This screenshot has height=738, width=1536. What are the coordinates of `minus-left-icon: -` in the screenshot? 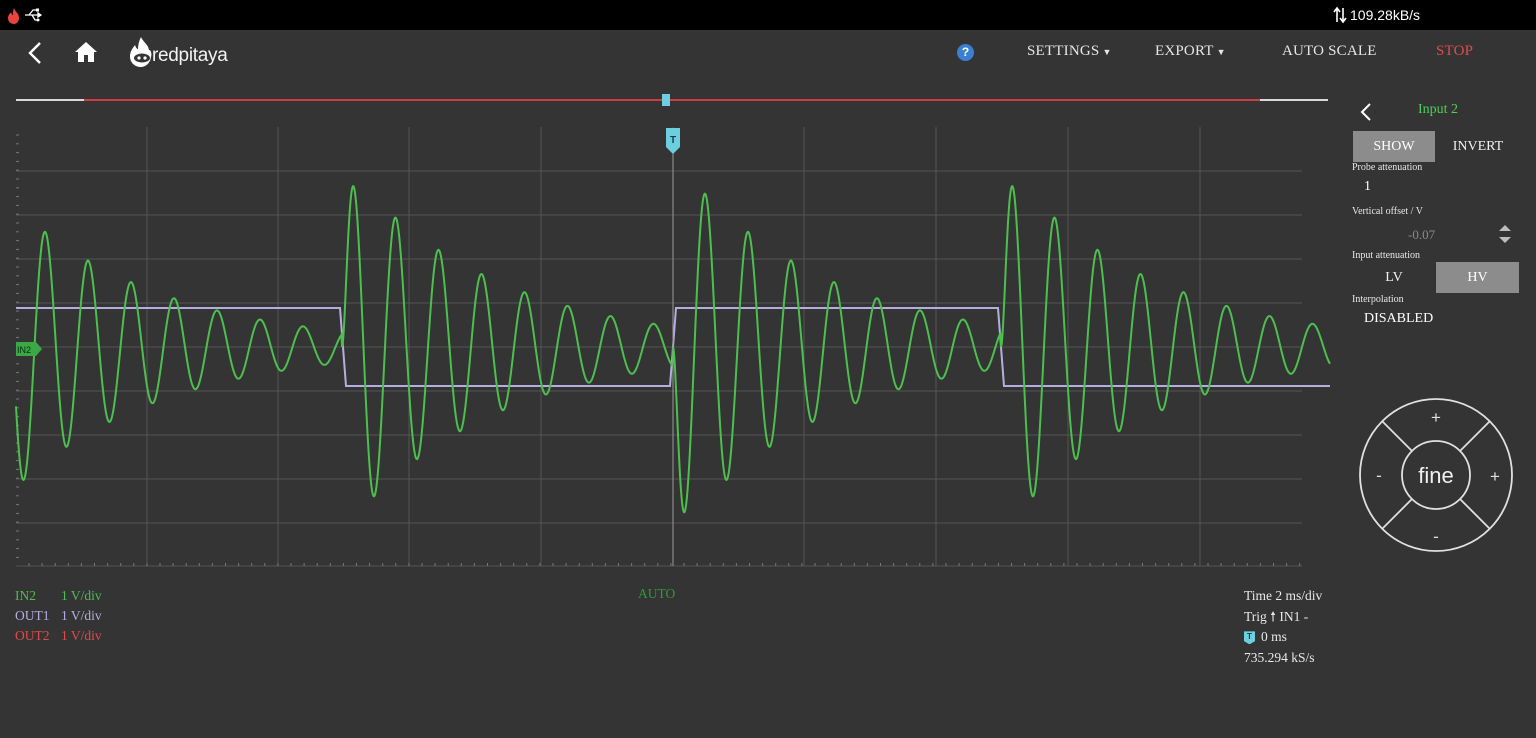 It's located at (1379, 475).